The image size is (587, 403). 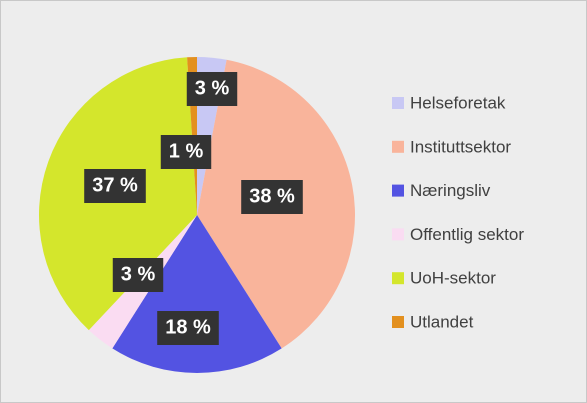 I want to click on data-label: 1 %, so click(x=186, y=151).